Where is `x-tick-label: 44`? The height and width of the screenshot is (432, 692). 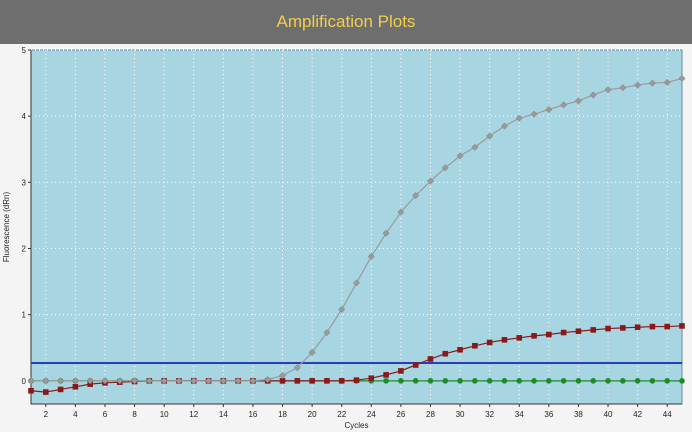
x-tick-label: 44 is located at coordinates (667, 414).